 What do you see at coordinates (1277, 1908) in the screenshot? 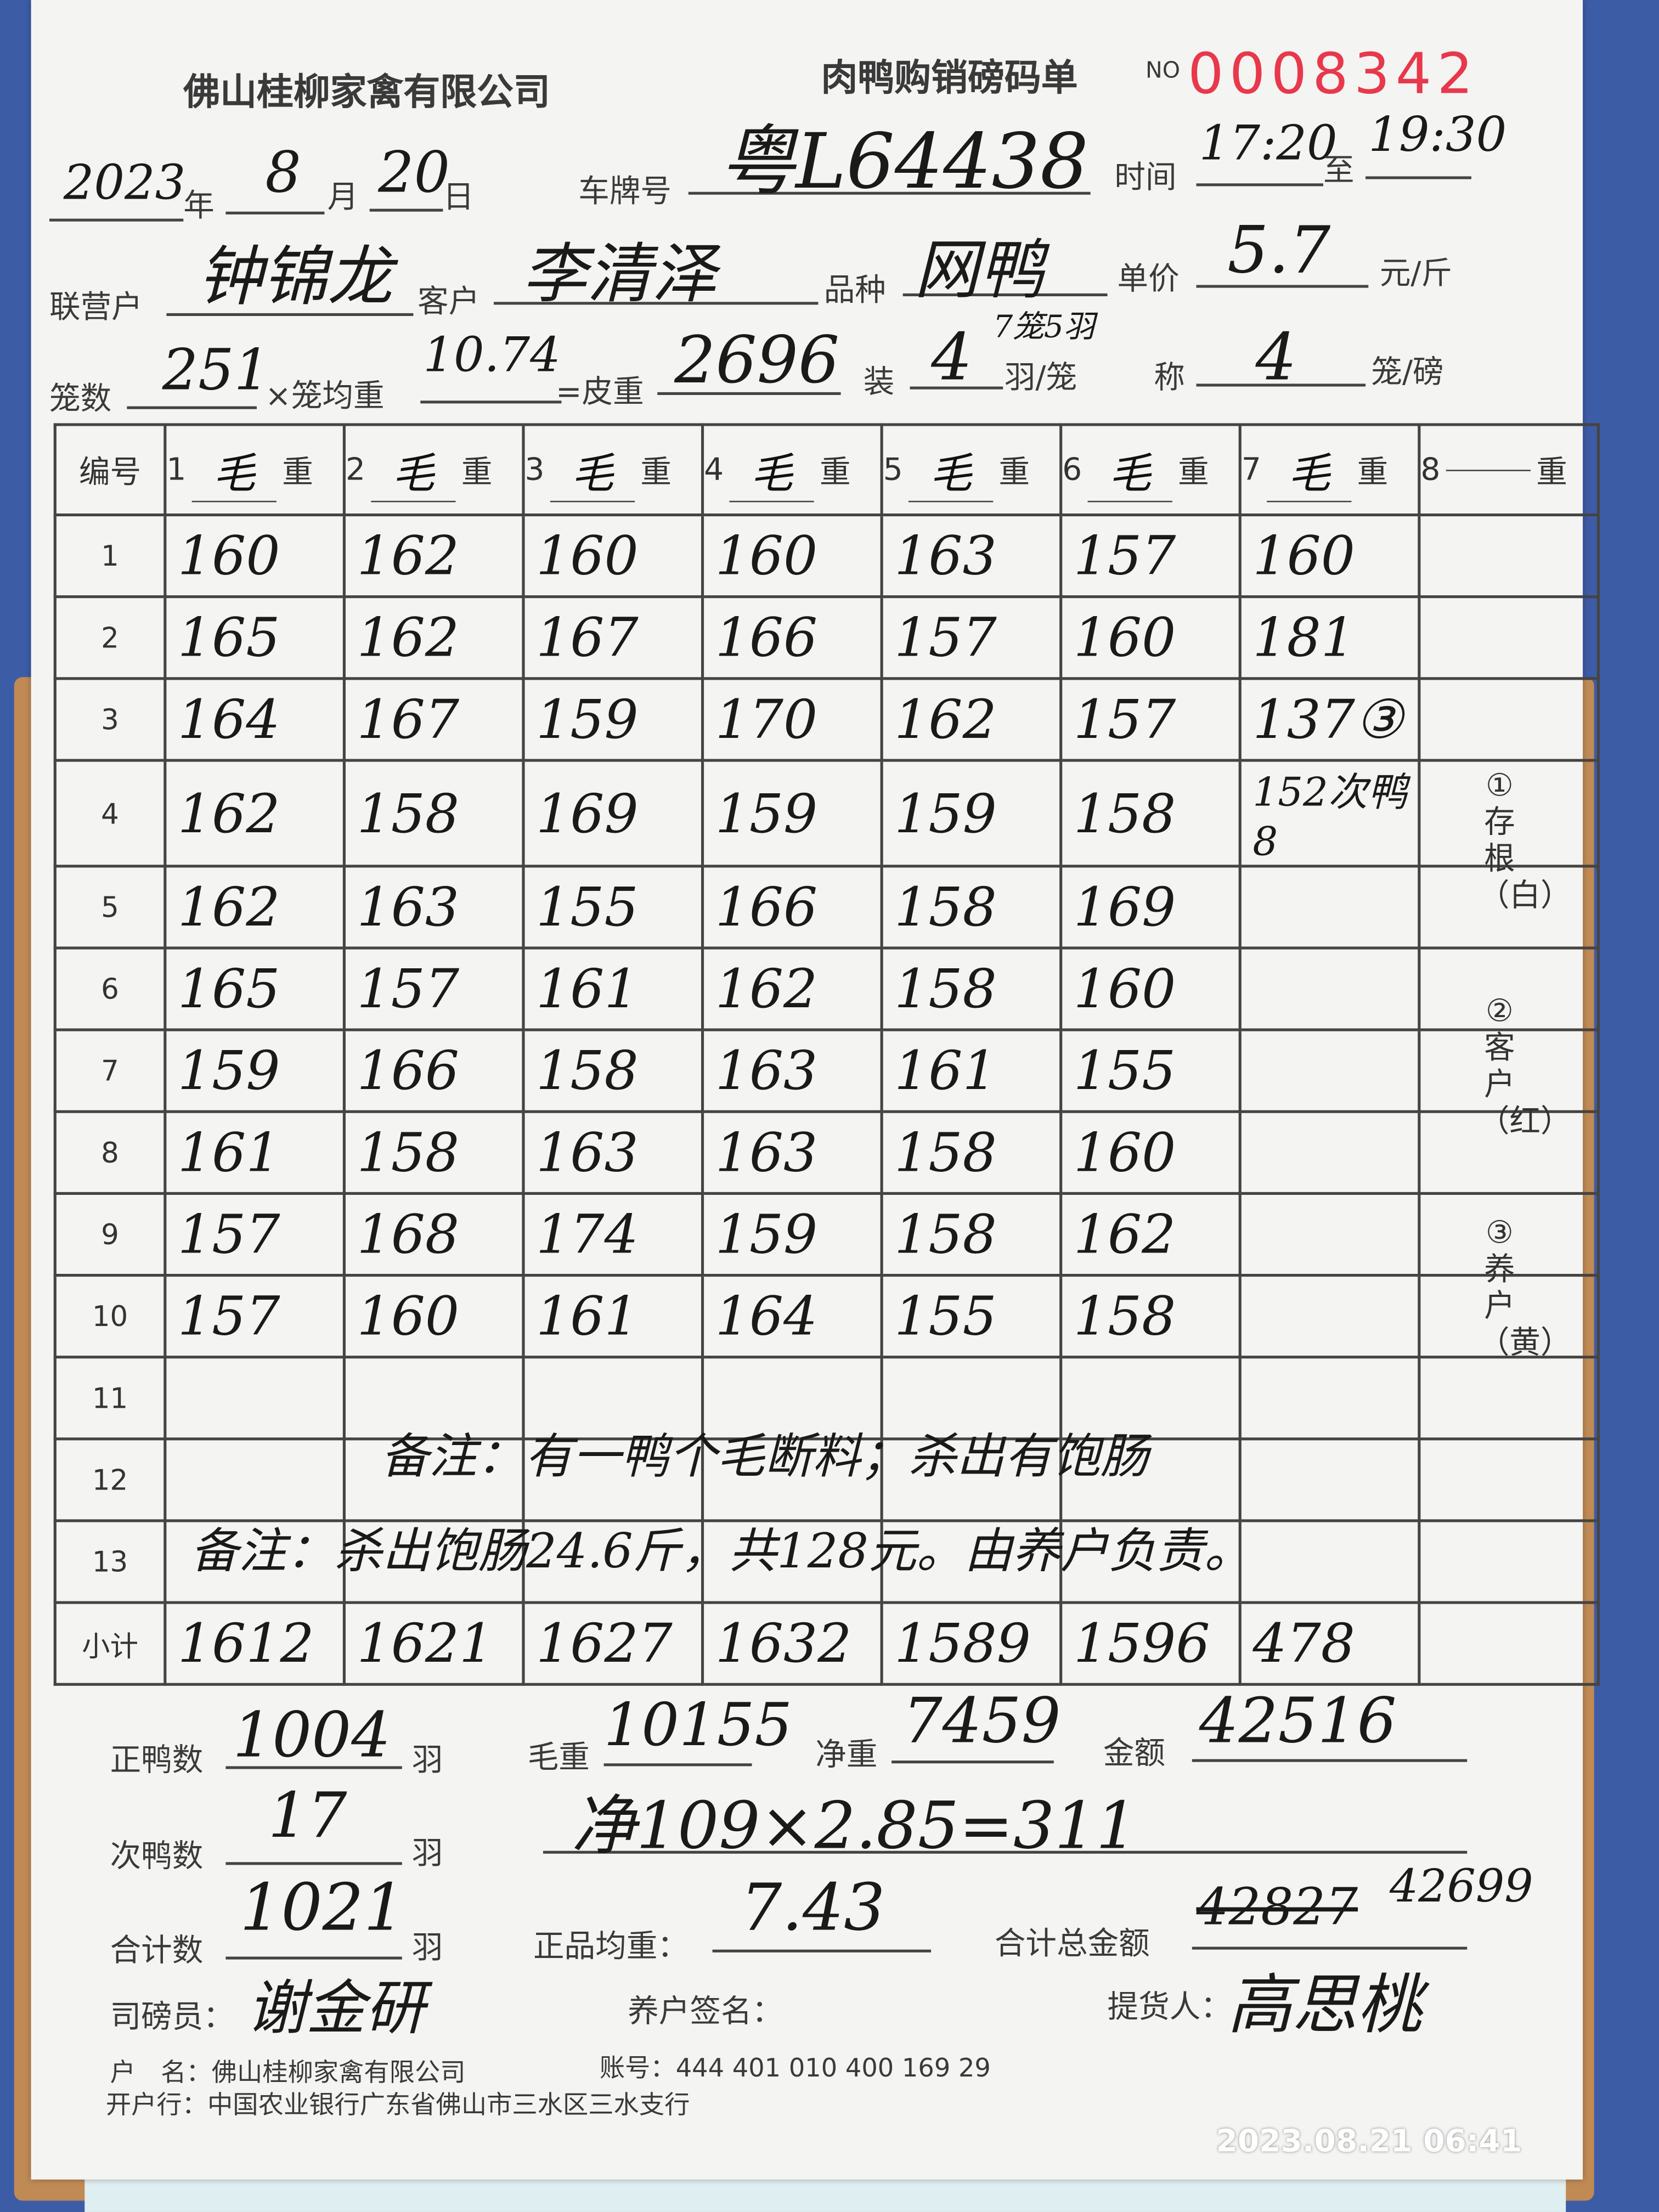
I see `grand-struck-value: 42827` at bounding box center [1277, 1908].